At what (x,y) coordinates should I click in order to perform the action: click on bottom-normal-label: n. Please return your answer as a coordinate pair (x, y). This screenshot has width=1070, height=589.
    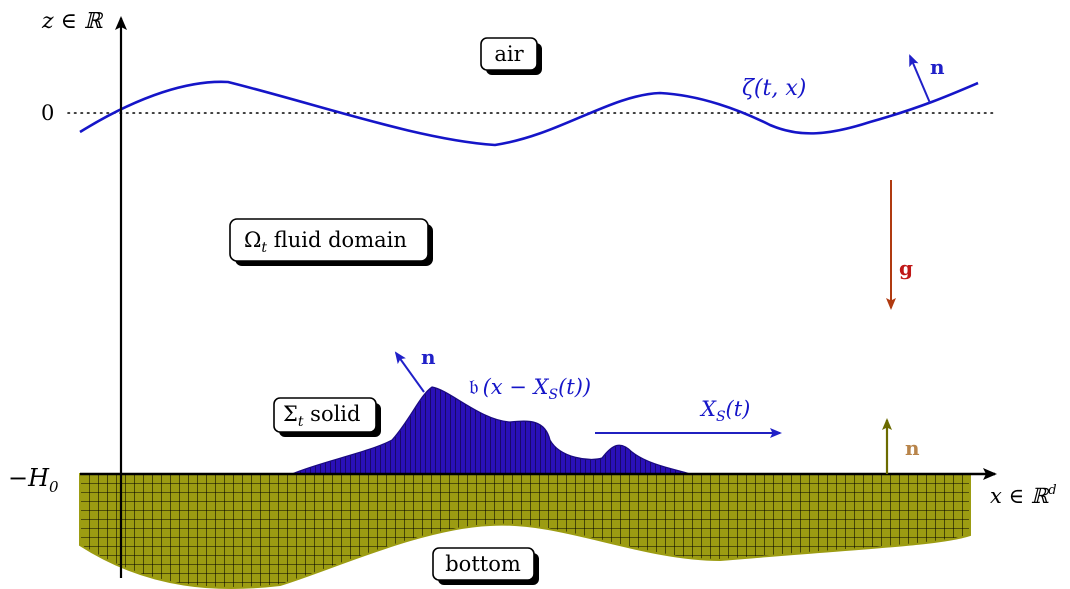
    Looking at the image, I should click on (912, 448).